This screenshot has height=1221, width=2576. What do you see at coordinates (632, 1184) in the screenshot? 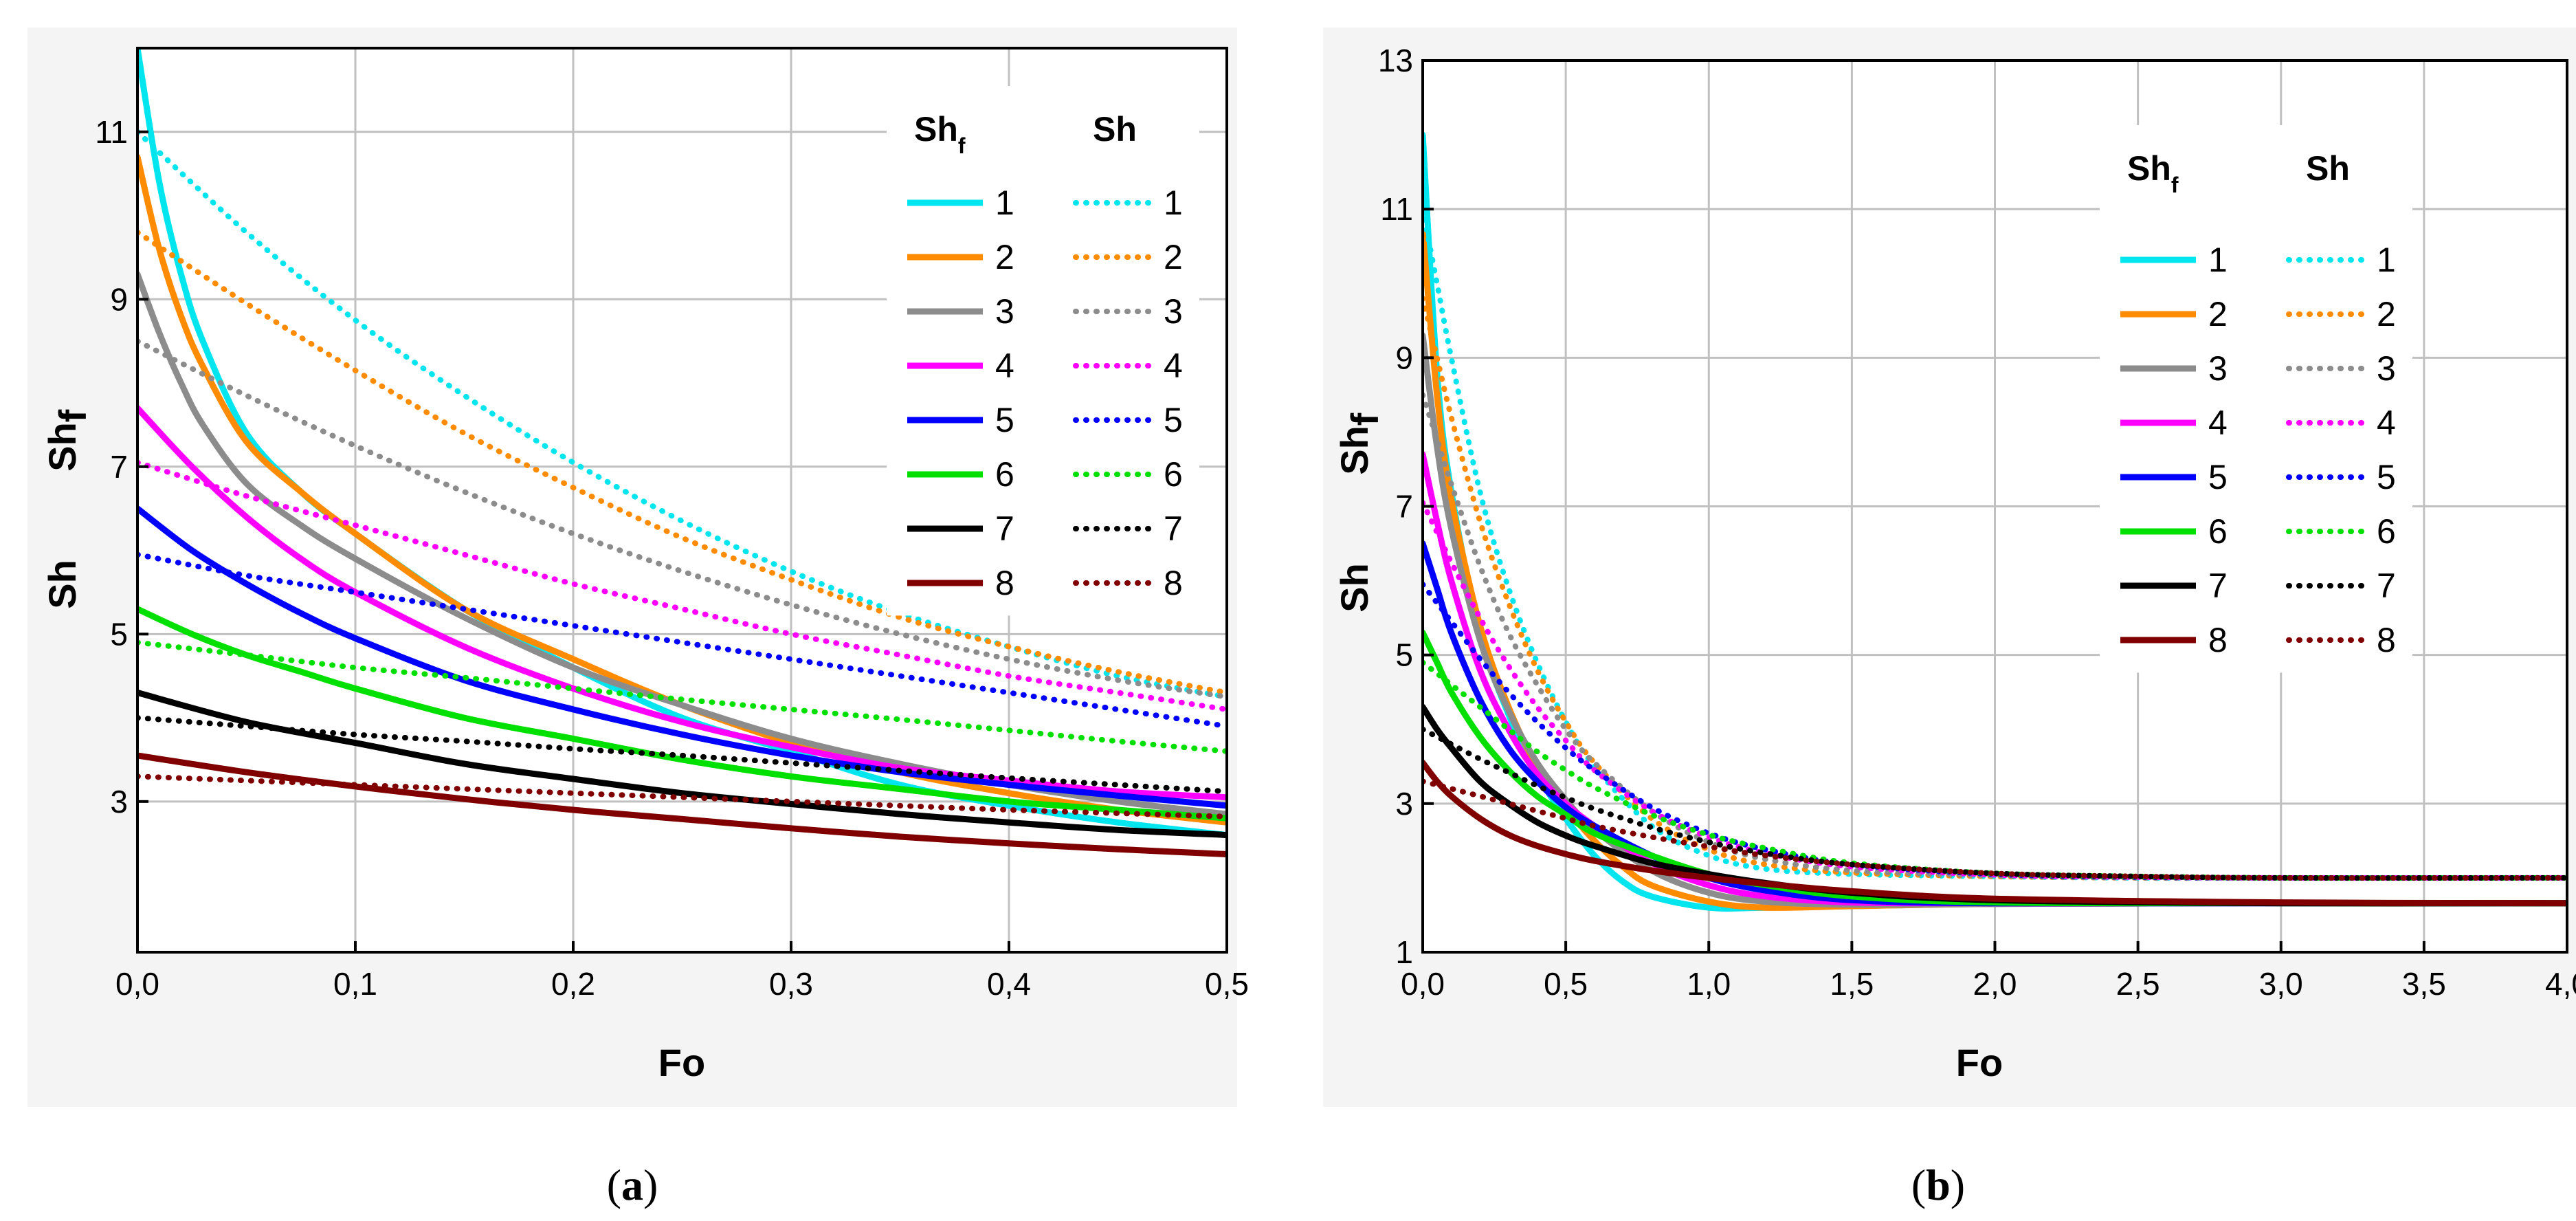
I see `caption-a-letter: a` at bounding box center [632, 1184].